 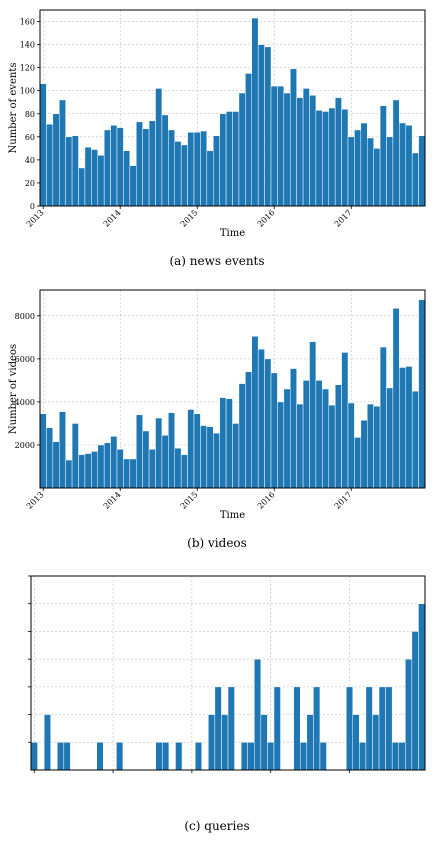 What do you see at coordinates (216, 826) in the screenshot?
I see `figure-caption: (c) queries` at bounding box center [216, 826].